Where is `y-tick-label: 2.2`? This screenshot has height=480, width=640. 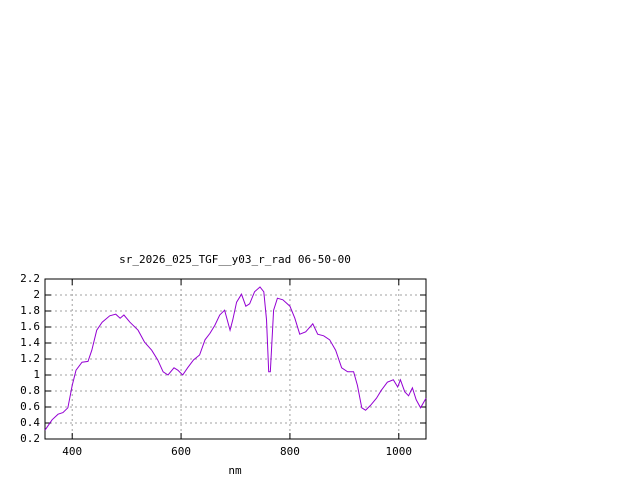 y-tick-label: 2.2 is located at coordinates (30, 278).